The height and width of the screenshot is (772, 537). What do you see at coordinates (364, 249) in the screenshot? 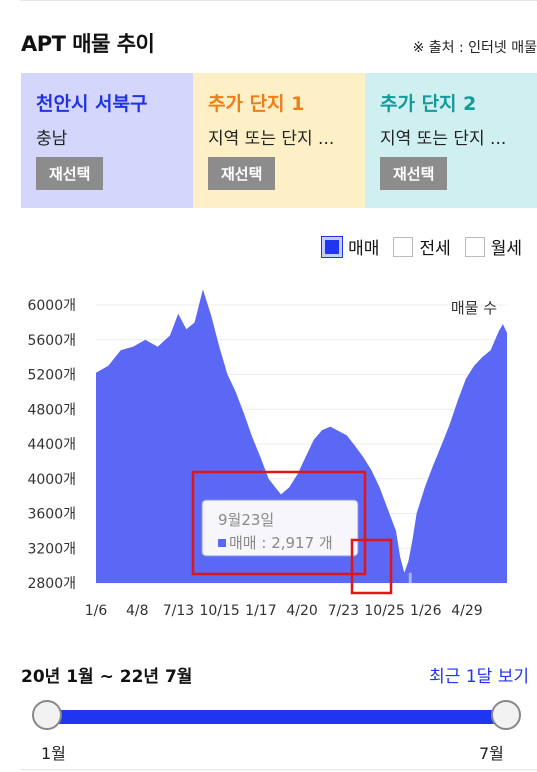
I see `legend-label: 매매` at bounding box center [364, 249].